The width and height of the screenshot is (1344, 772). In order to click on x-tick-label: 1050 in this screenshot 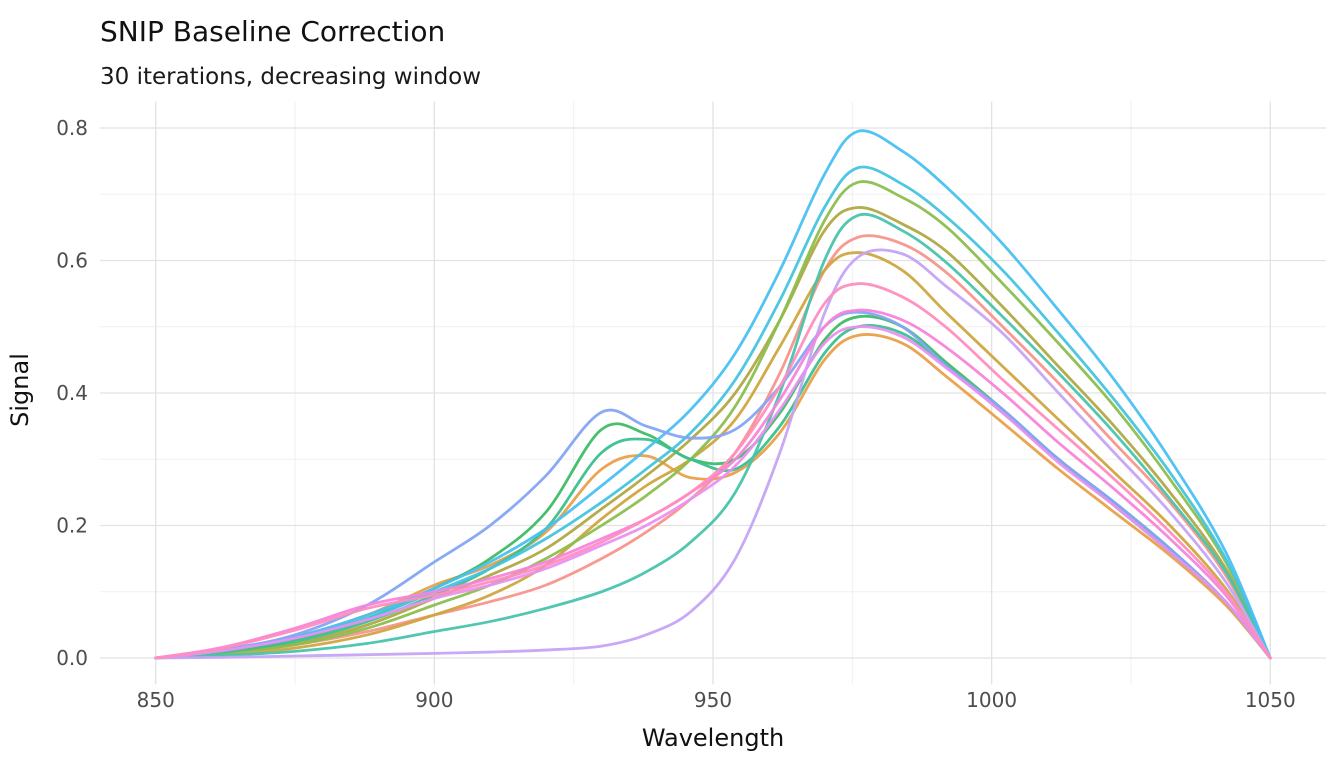, I will do `click(1270, 700)`.